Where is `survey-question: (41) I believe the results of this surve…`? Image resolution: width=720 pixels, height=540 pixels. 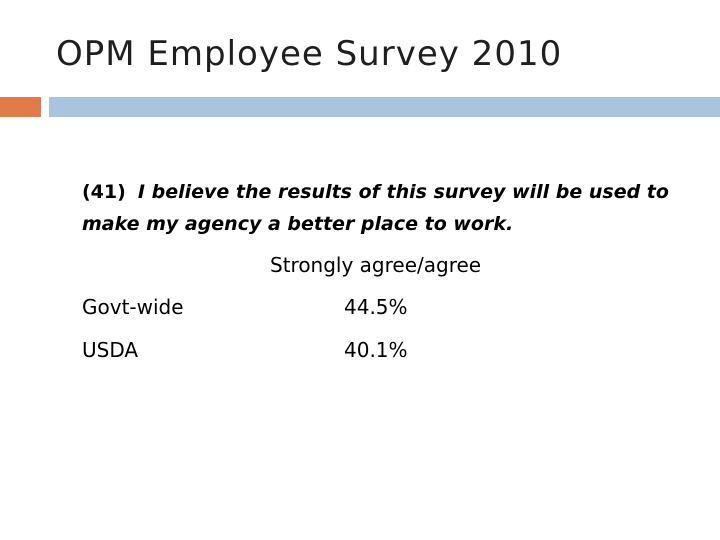
survey-question: (41) I believe the results of this surve… is located at coordinates (392, 208).